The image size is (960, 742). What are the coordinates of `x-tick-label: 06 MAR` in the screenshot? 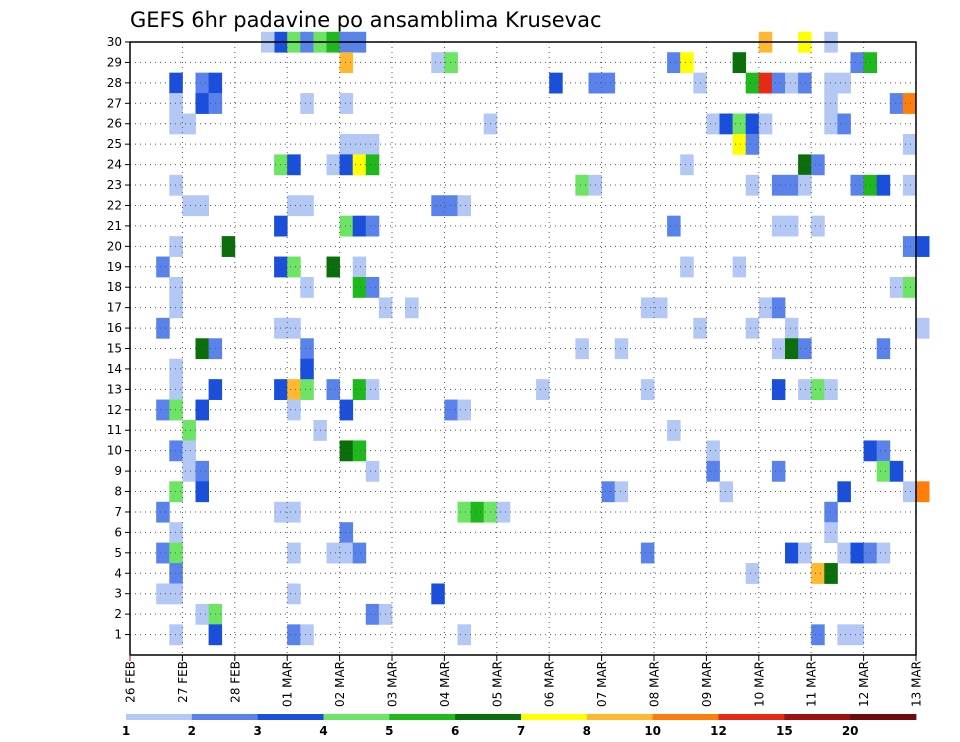 It's located at (550, 684).